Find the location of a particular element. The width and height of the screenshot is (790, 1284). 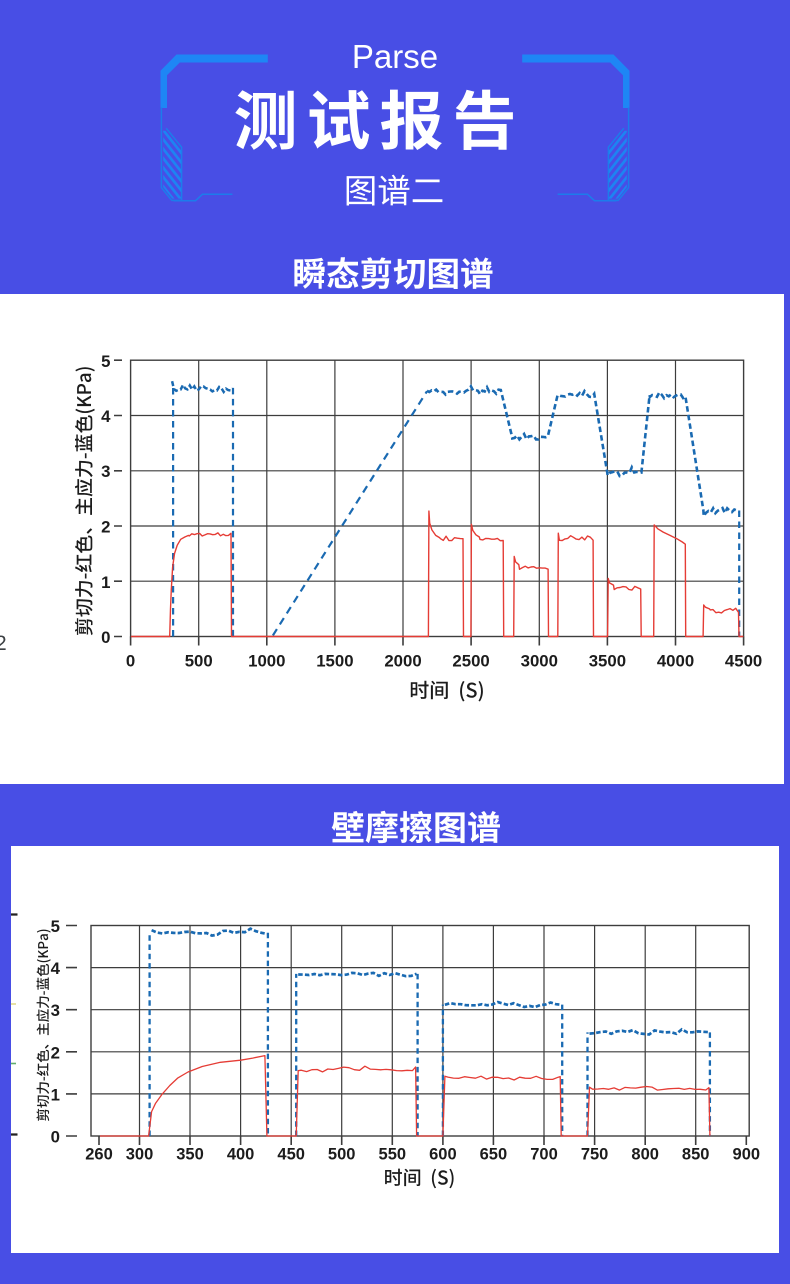

svg-text: 350 is located at coordinates (190, 1155).